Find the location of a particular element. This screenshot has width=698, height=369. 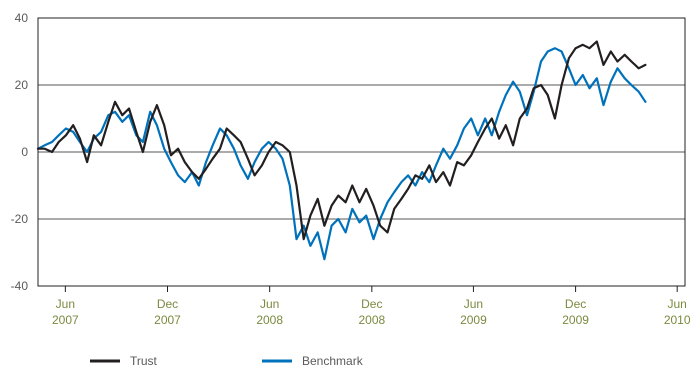

x-tick-label: Dec 2007 is located at coordinates (167, 312).